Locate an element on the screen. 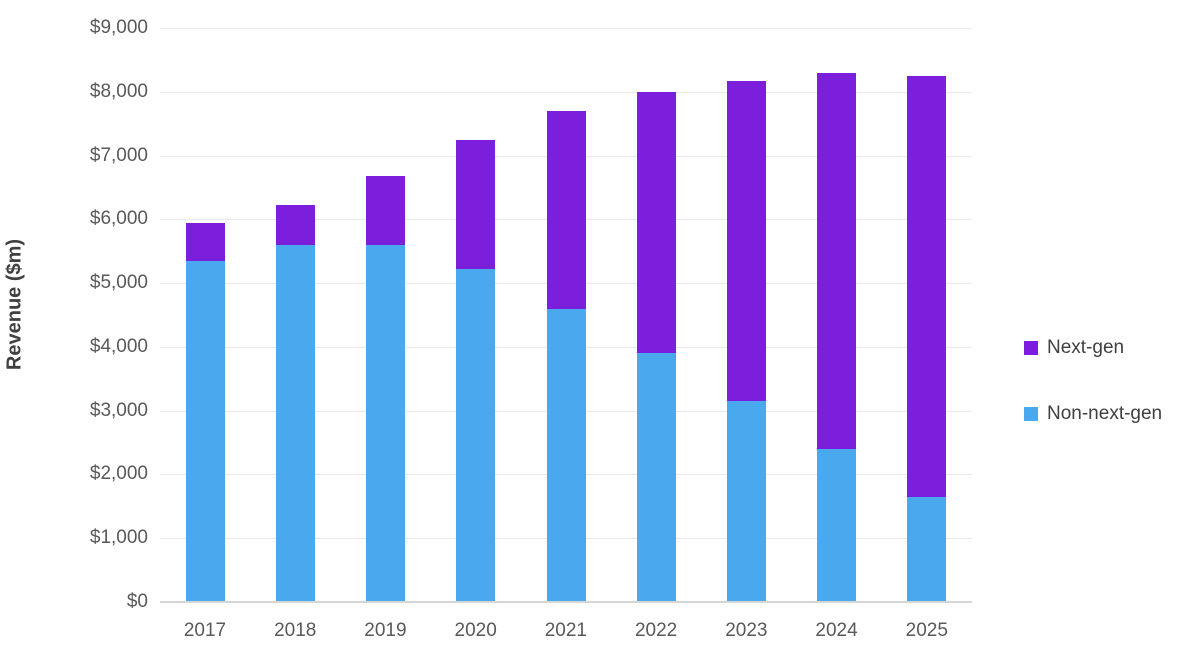  bar-segment-2020-non-next-gen is located at coordinates (476, 435).